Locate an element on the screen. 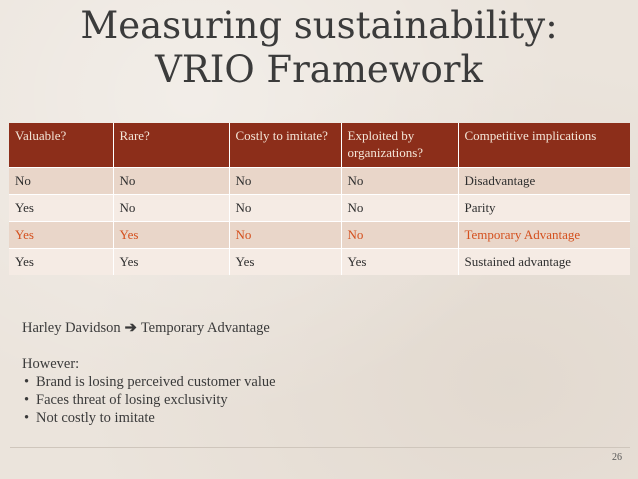 This screenshot has width=638, height=479. header-implications: Competitive implications is located at coordinates (544, 145).